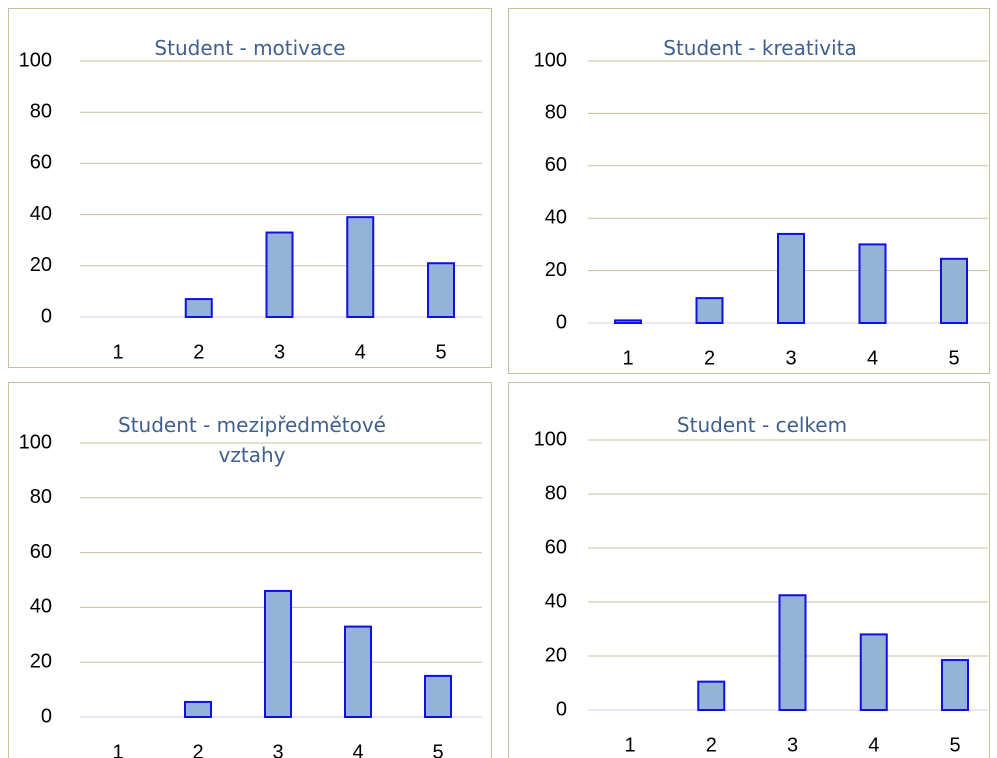  Describe the element at coordinates (250, 48) in the screenshot. I see `chart-title: Student - motivace` at that location.